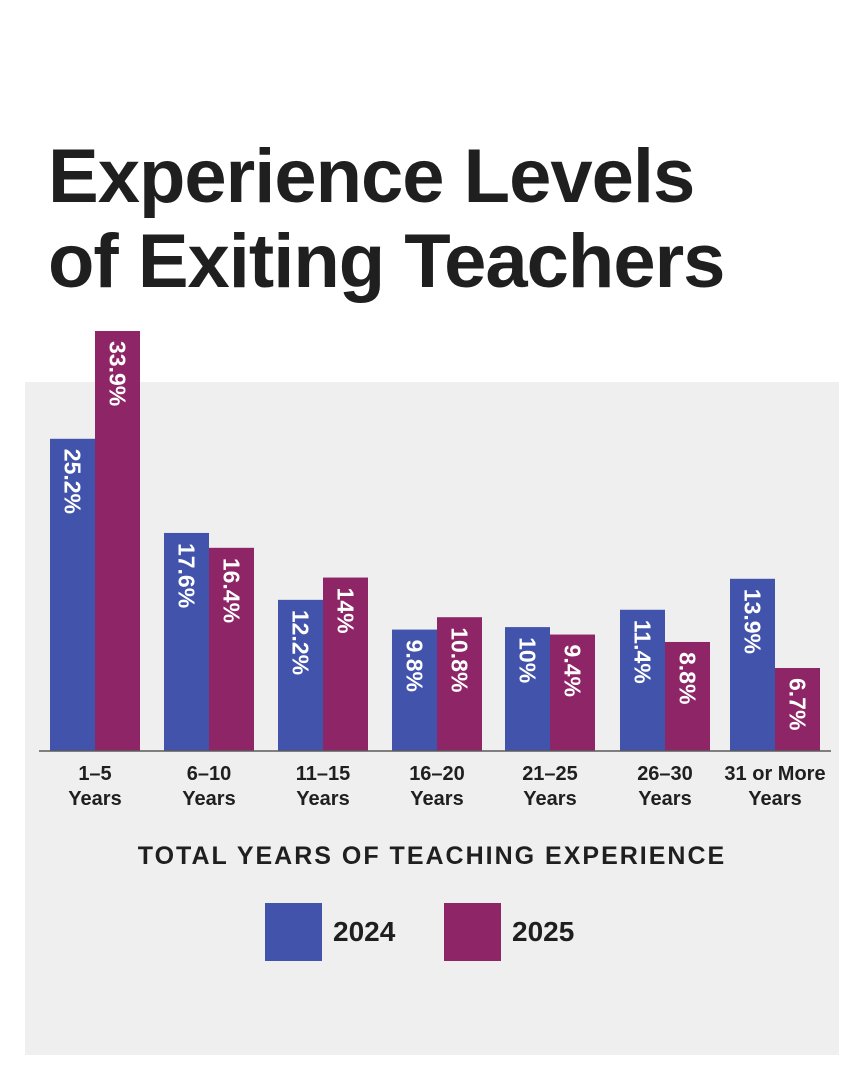 The image size is (864, 1080). Describe the element at coordinates (543, 931) in the screenshot. I see `legend-label-2025: 2025` at that location.